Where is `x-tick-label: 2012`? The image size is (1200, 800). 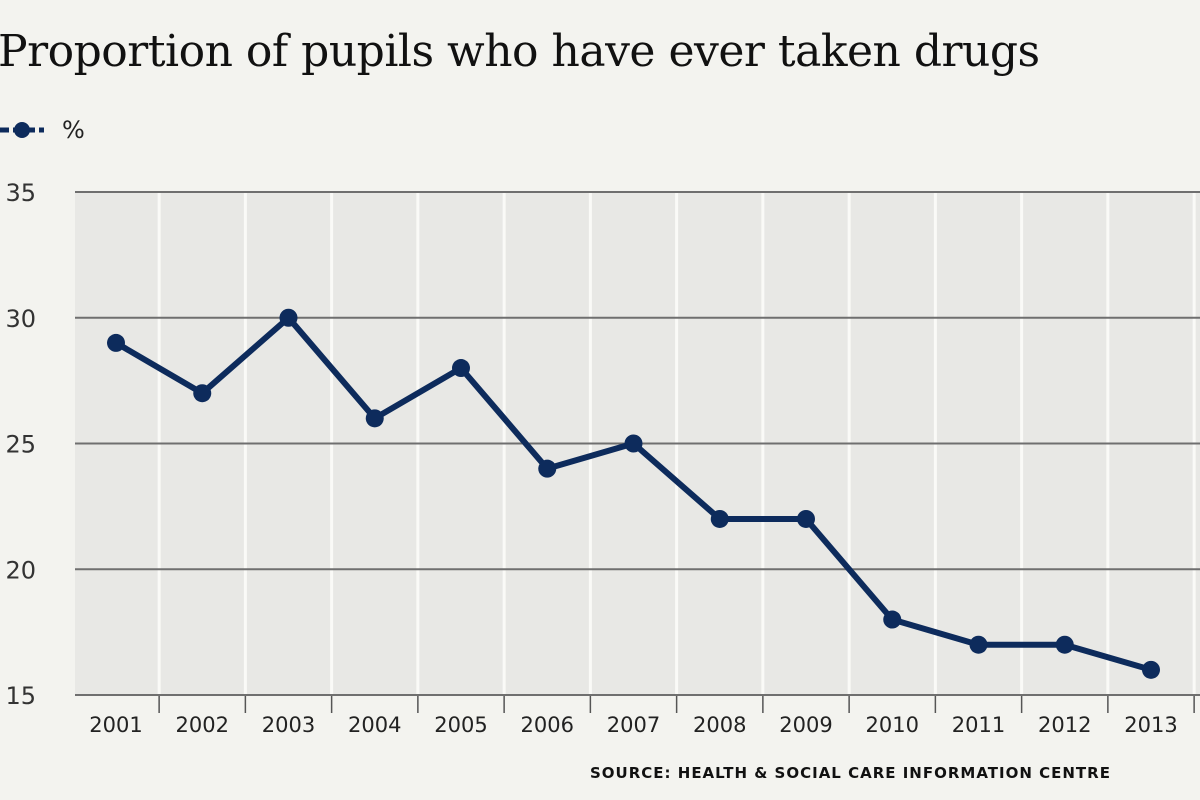 x-tick-label: 2012 is located at coordinates (1064, 725).